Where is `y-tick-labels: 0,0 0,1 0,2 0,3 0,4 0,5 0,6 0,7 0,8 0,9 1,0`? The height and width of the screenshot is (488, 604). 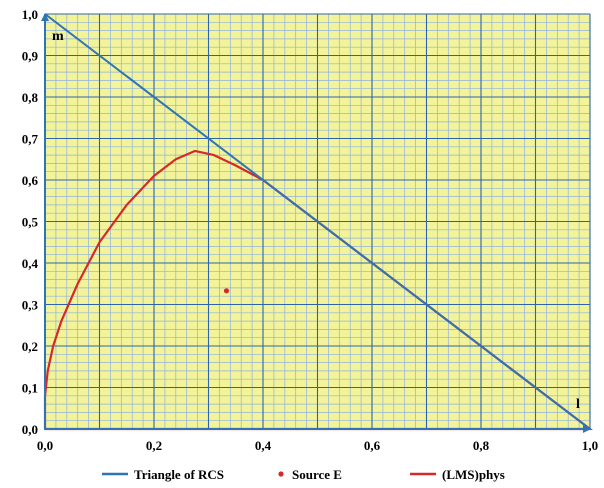
y-tick-labels: 0,0 0,1 0,2 0,3 0,4 0,5 0,6 0,7 0,8 0,9 1,0 is located at coordinates (30, 222).